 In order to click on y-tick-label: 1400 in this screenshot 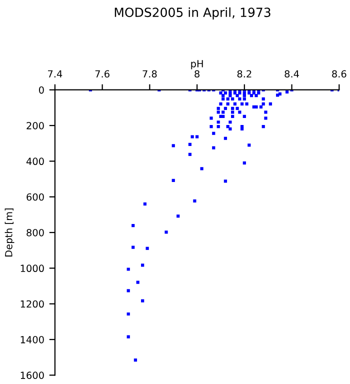, I will do `click(32, 340)`.